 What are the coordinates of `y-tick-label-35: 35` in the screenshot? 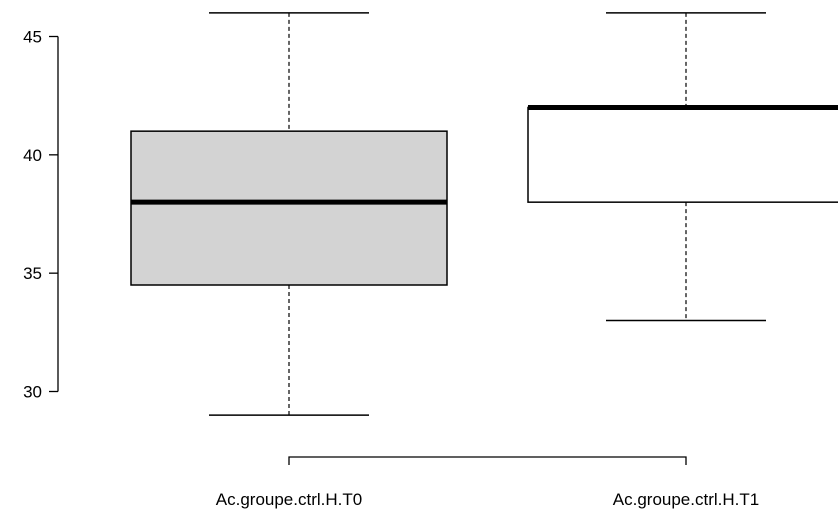 It's located at (32, 273).